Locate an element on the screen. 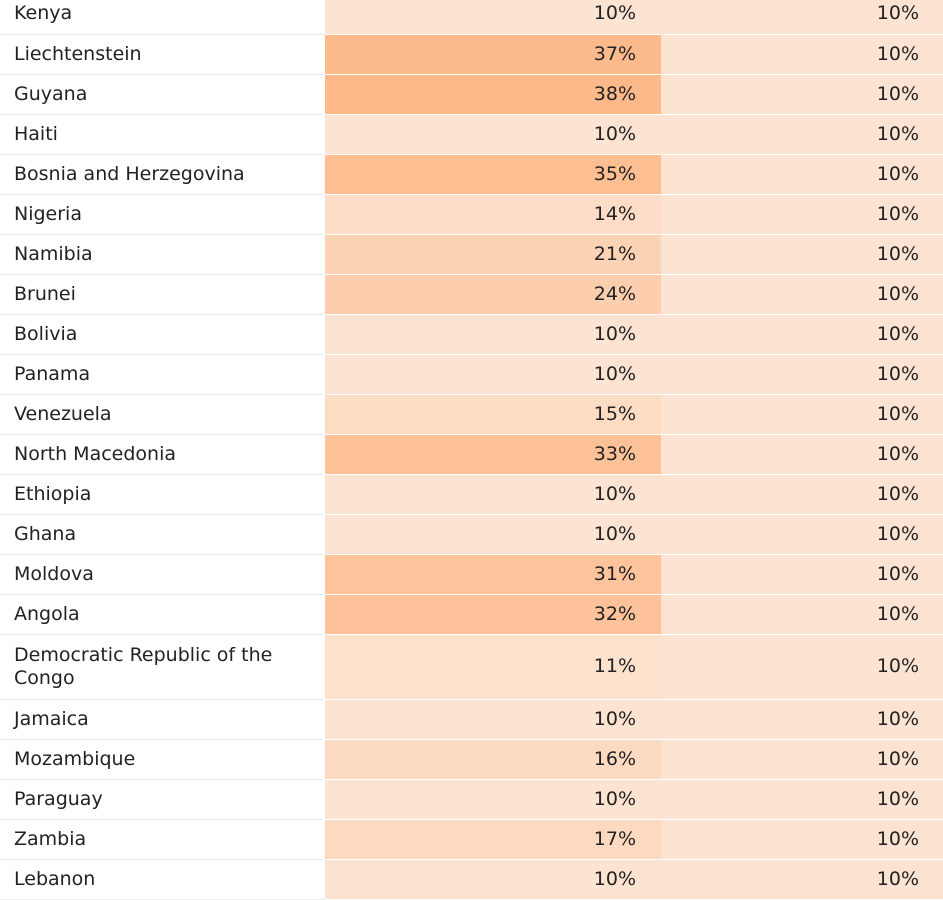 The width and height of the screenshot is (943, 900). country-cell: Ethiopia is located at coordinates (162, 494).